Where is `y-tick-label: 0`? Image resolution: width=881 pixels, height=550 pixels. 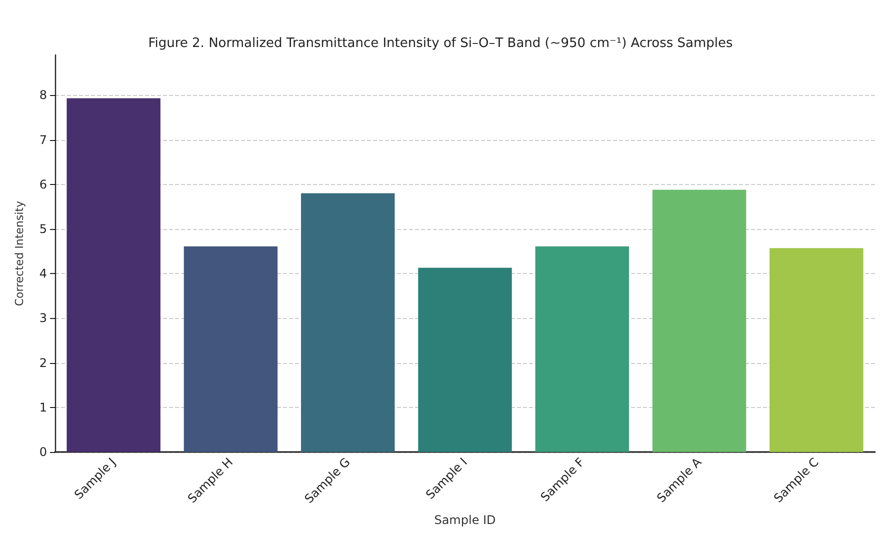 y-tick-label: 0 is located at coordinates (43, 452).